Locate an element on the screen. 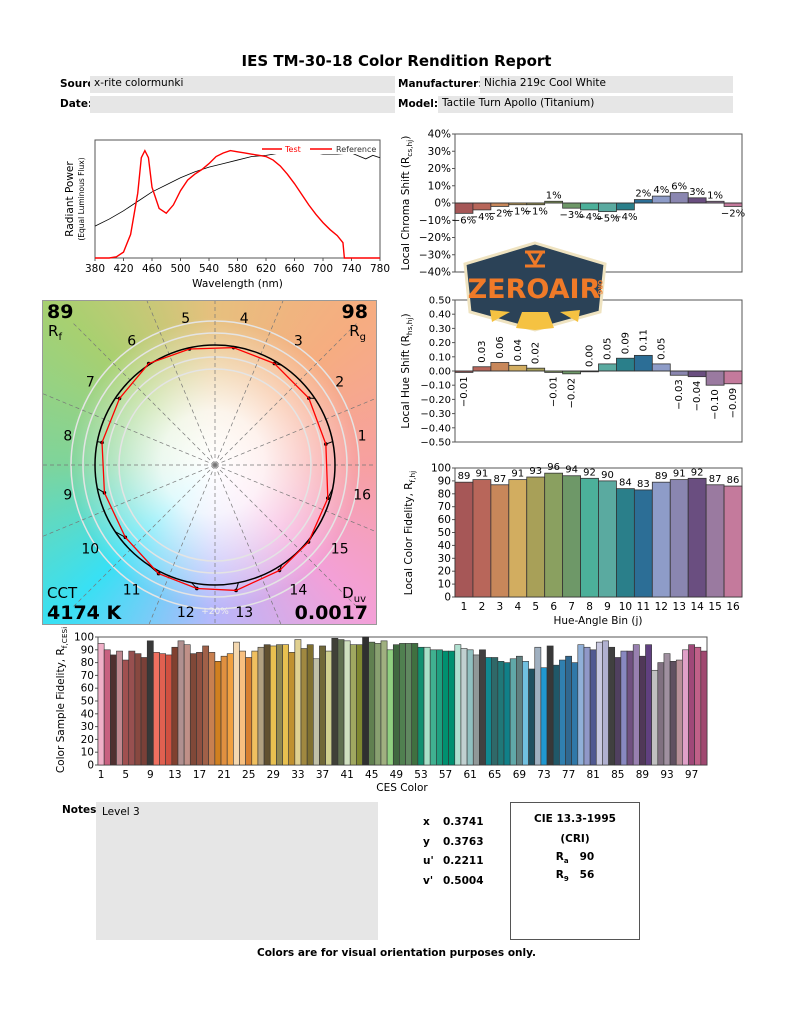 The width and height of the screenshot is (793, 1024). rf-label: Rf is located at coordinates (55, 332).